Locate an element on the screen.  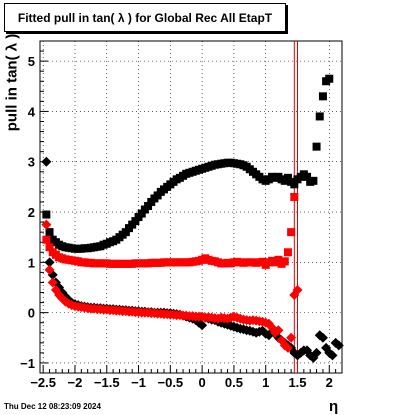
y-tick-label: −1 is located at coordinates (27, 363).